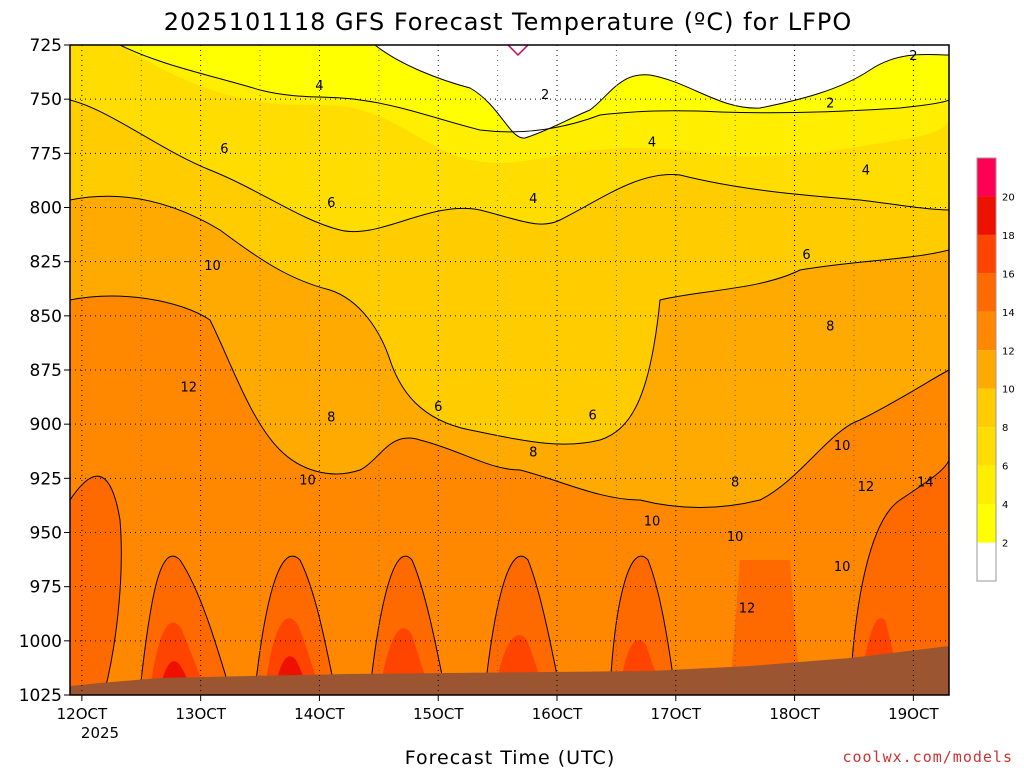 This screenshot has height=768, width=1024. I want to click on y-tick-label: 750, so click(46, 100).